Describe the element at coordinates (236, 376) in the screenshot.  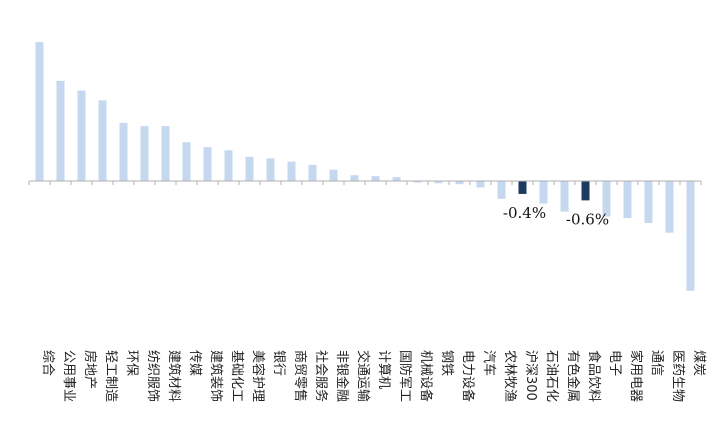
I see `category-label: 基础化工` at that location.